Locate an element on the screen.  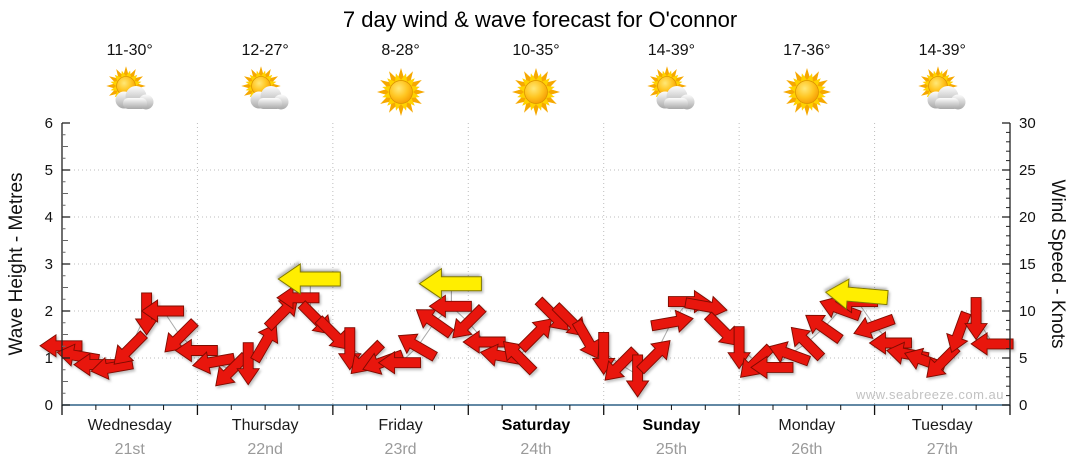
right-axis-tick-label: 15 is located at coordinates (1027, 264).